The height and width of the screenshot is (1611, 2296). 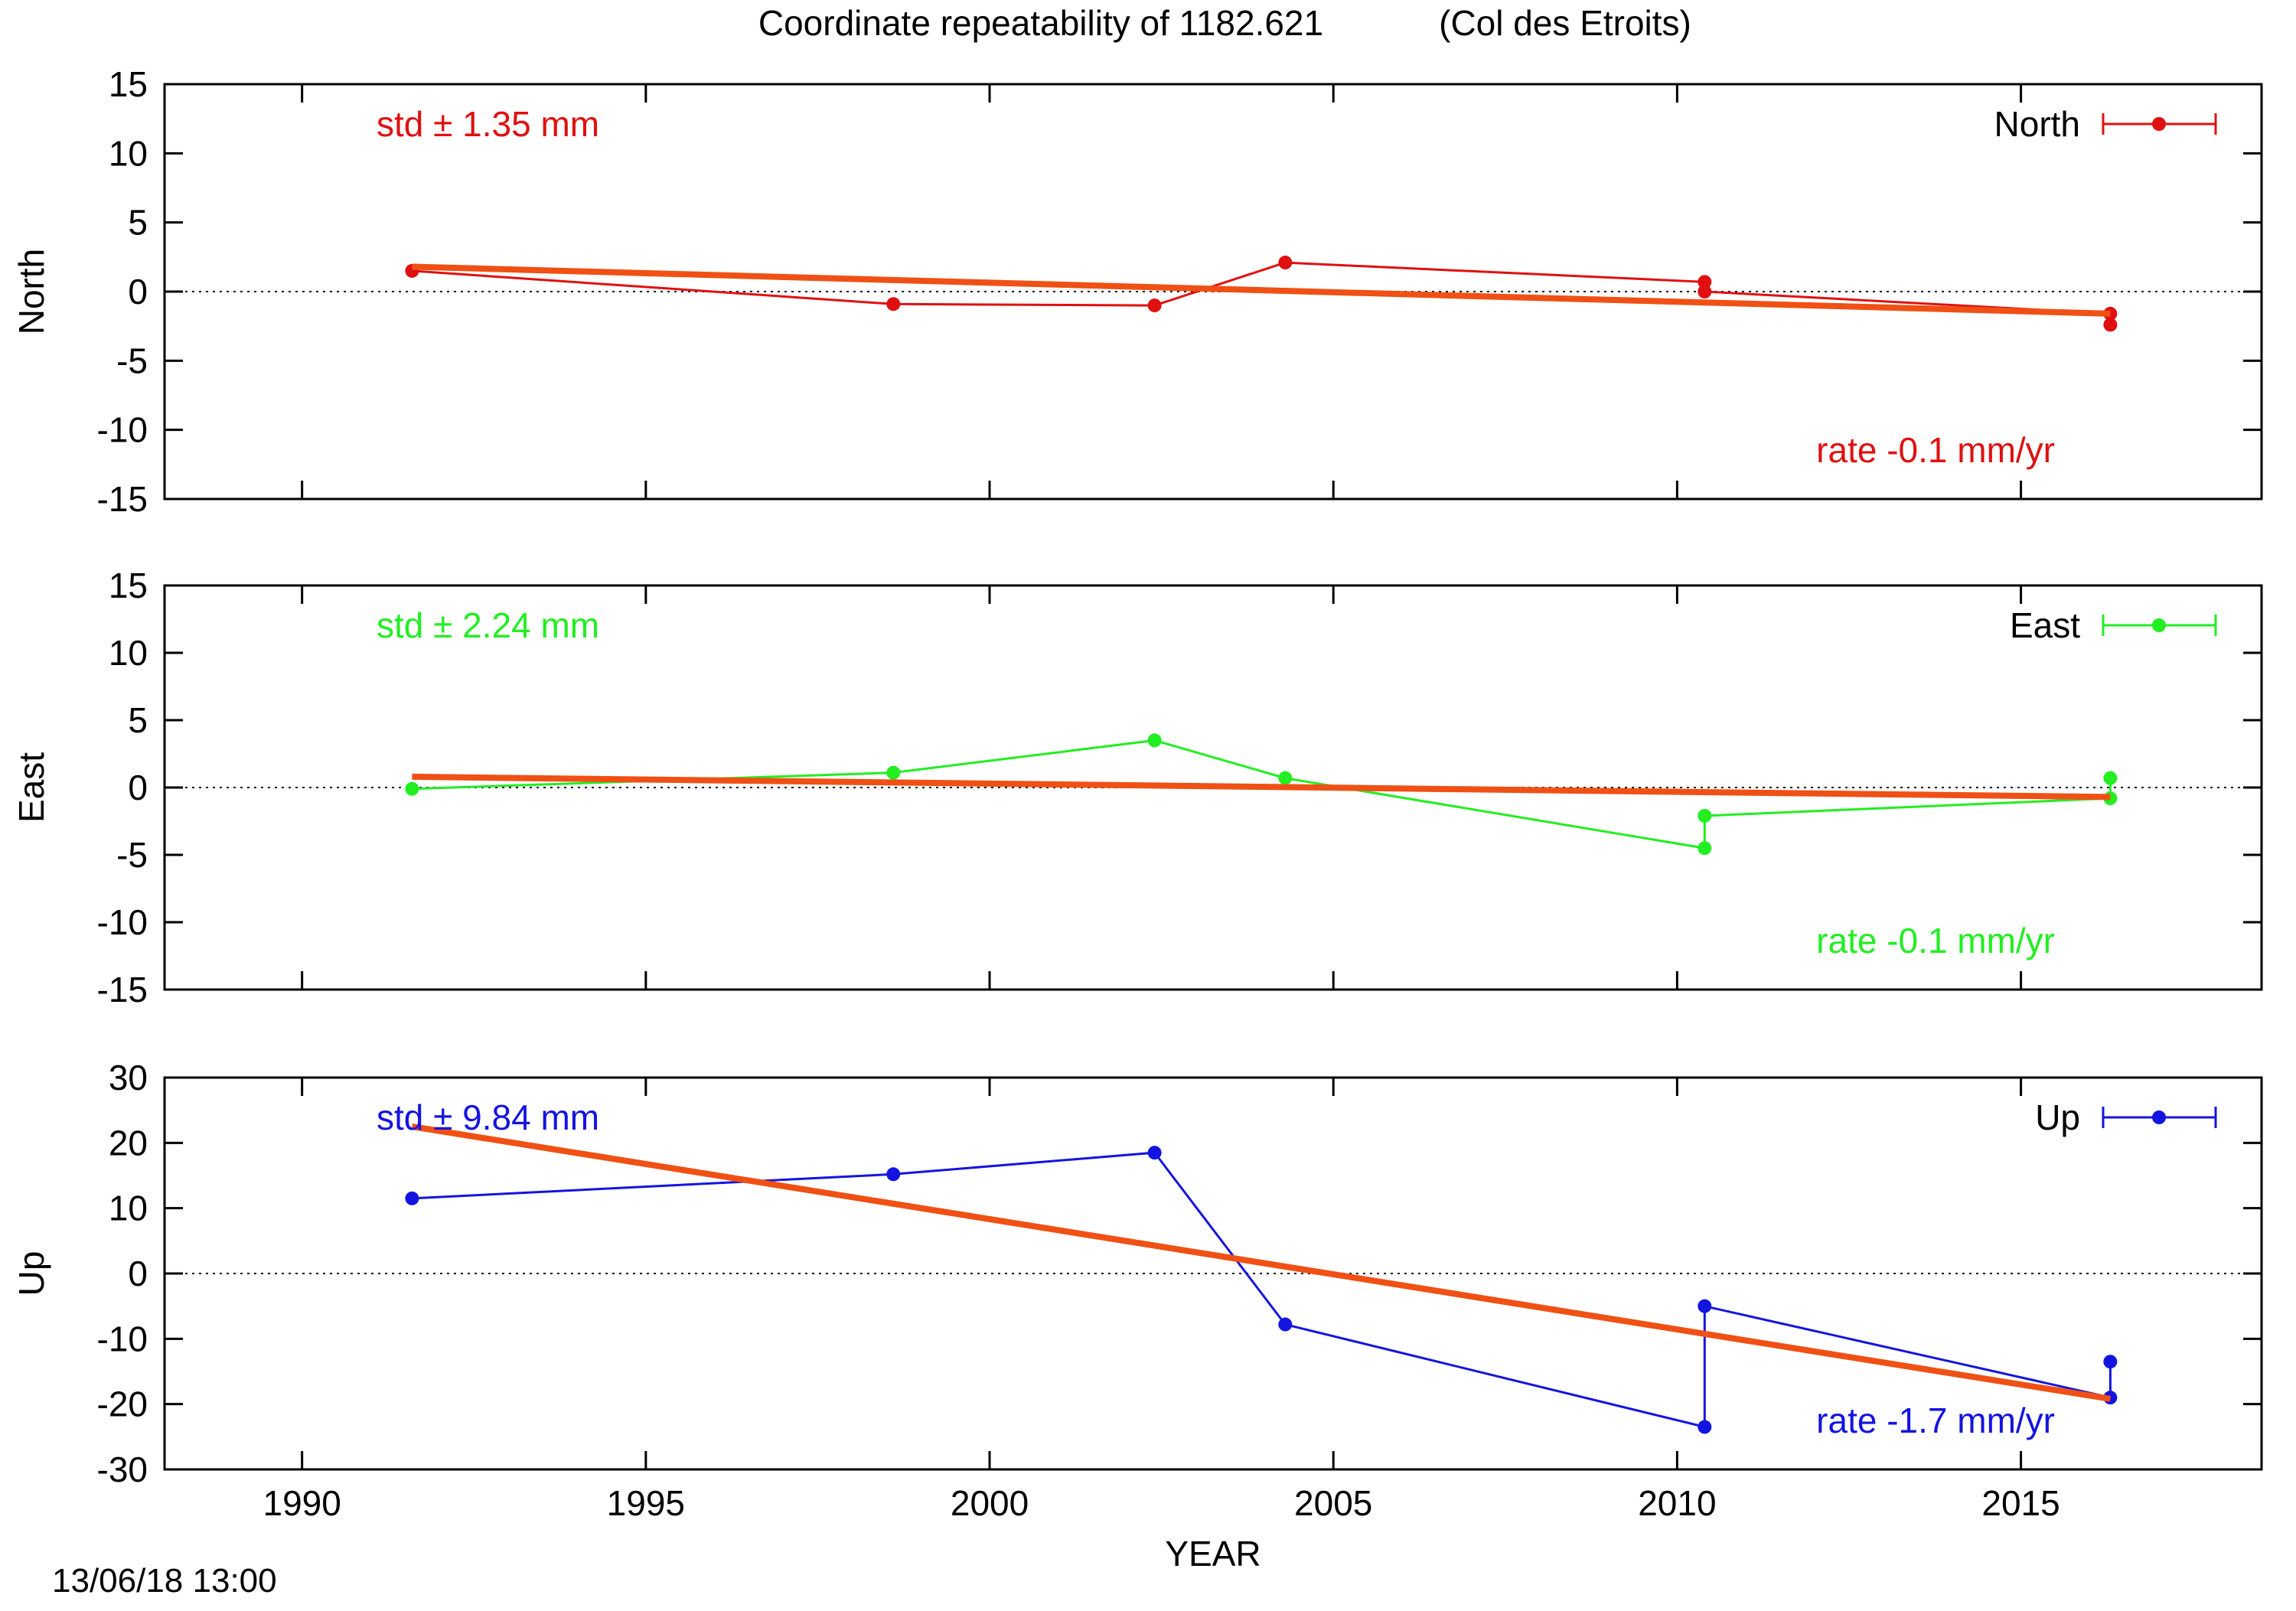 I want to click on north-y-tick-label: 5, so click(x=138, y=223).